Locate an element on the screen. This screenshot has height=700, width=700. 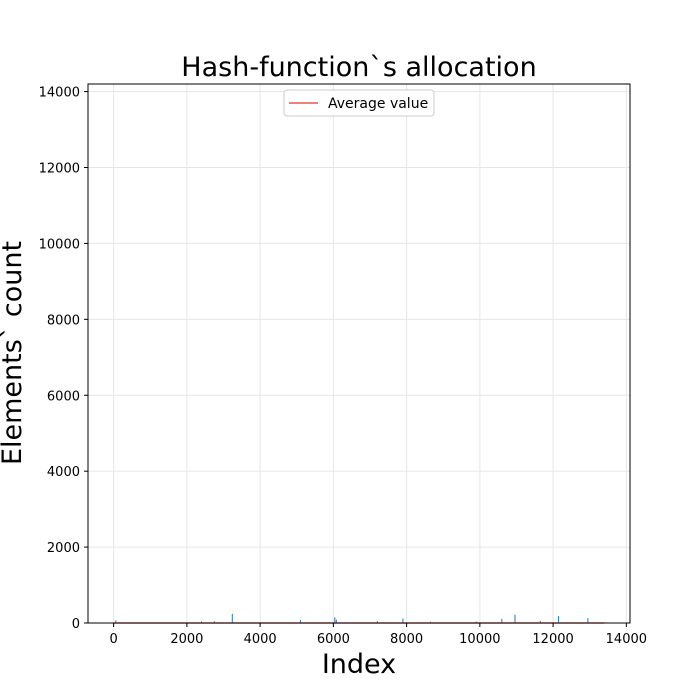
legend-average-label: Average value is located at coordinates (378, 104).